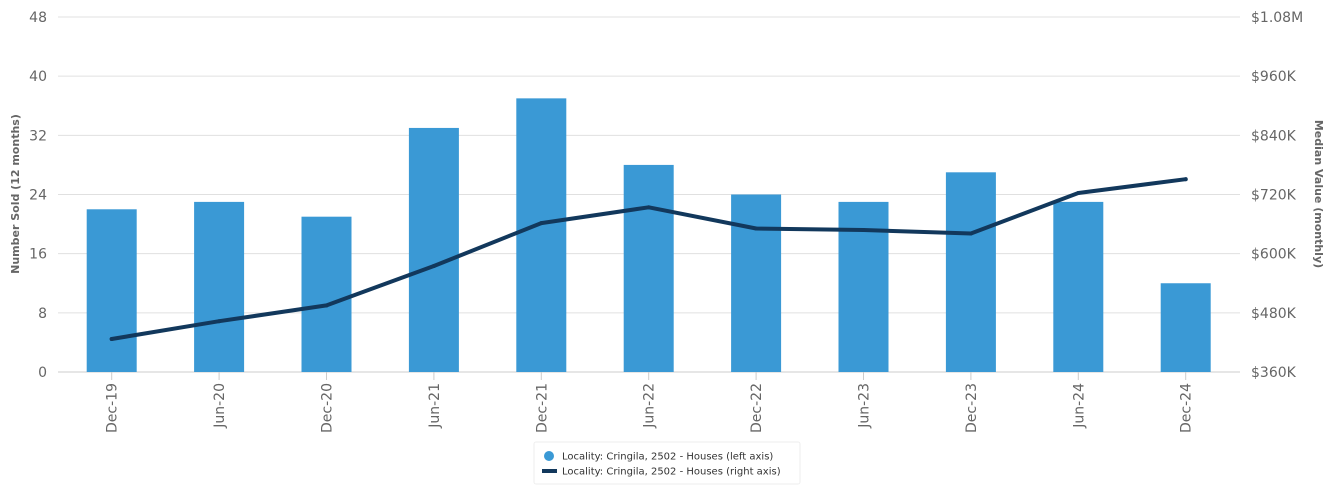  Describe the element at coordinates (549, 471) in the screenshot. I see `legend-line-swatch` at that location.